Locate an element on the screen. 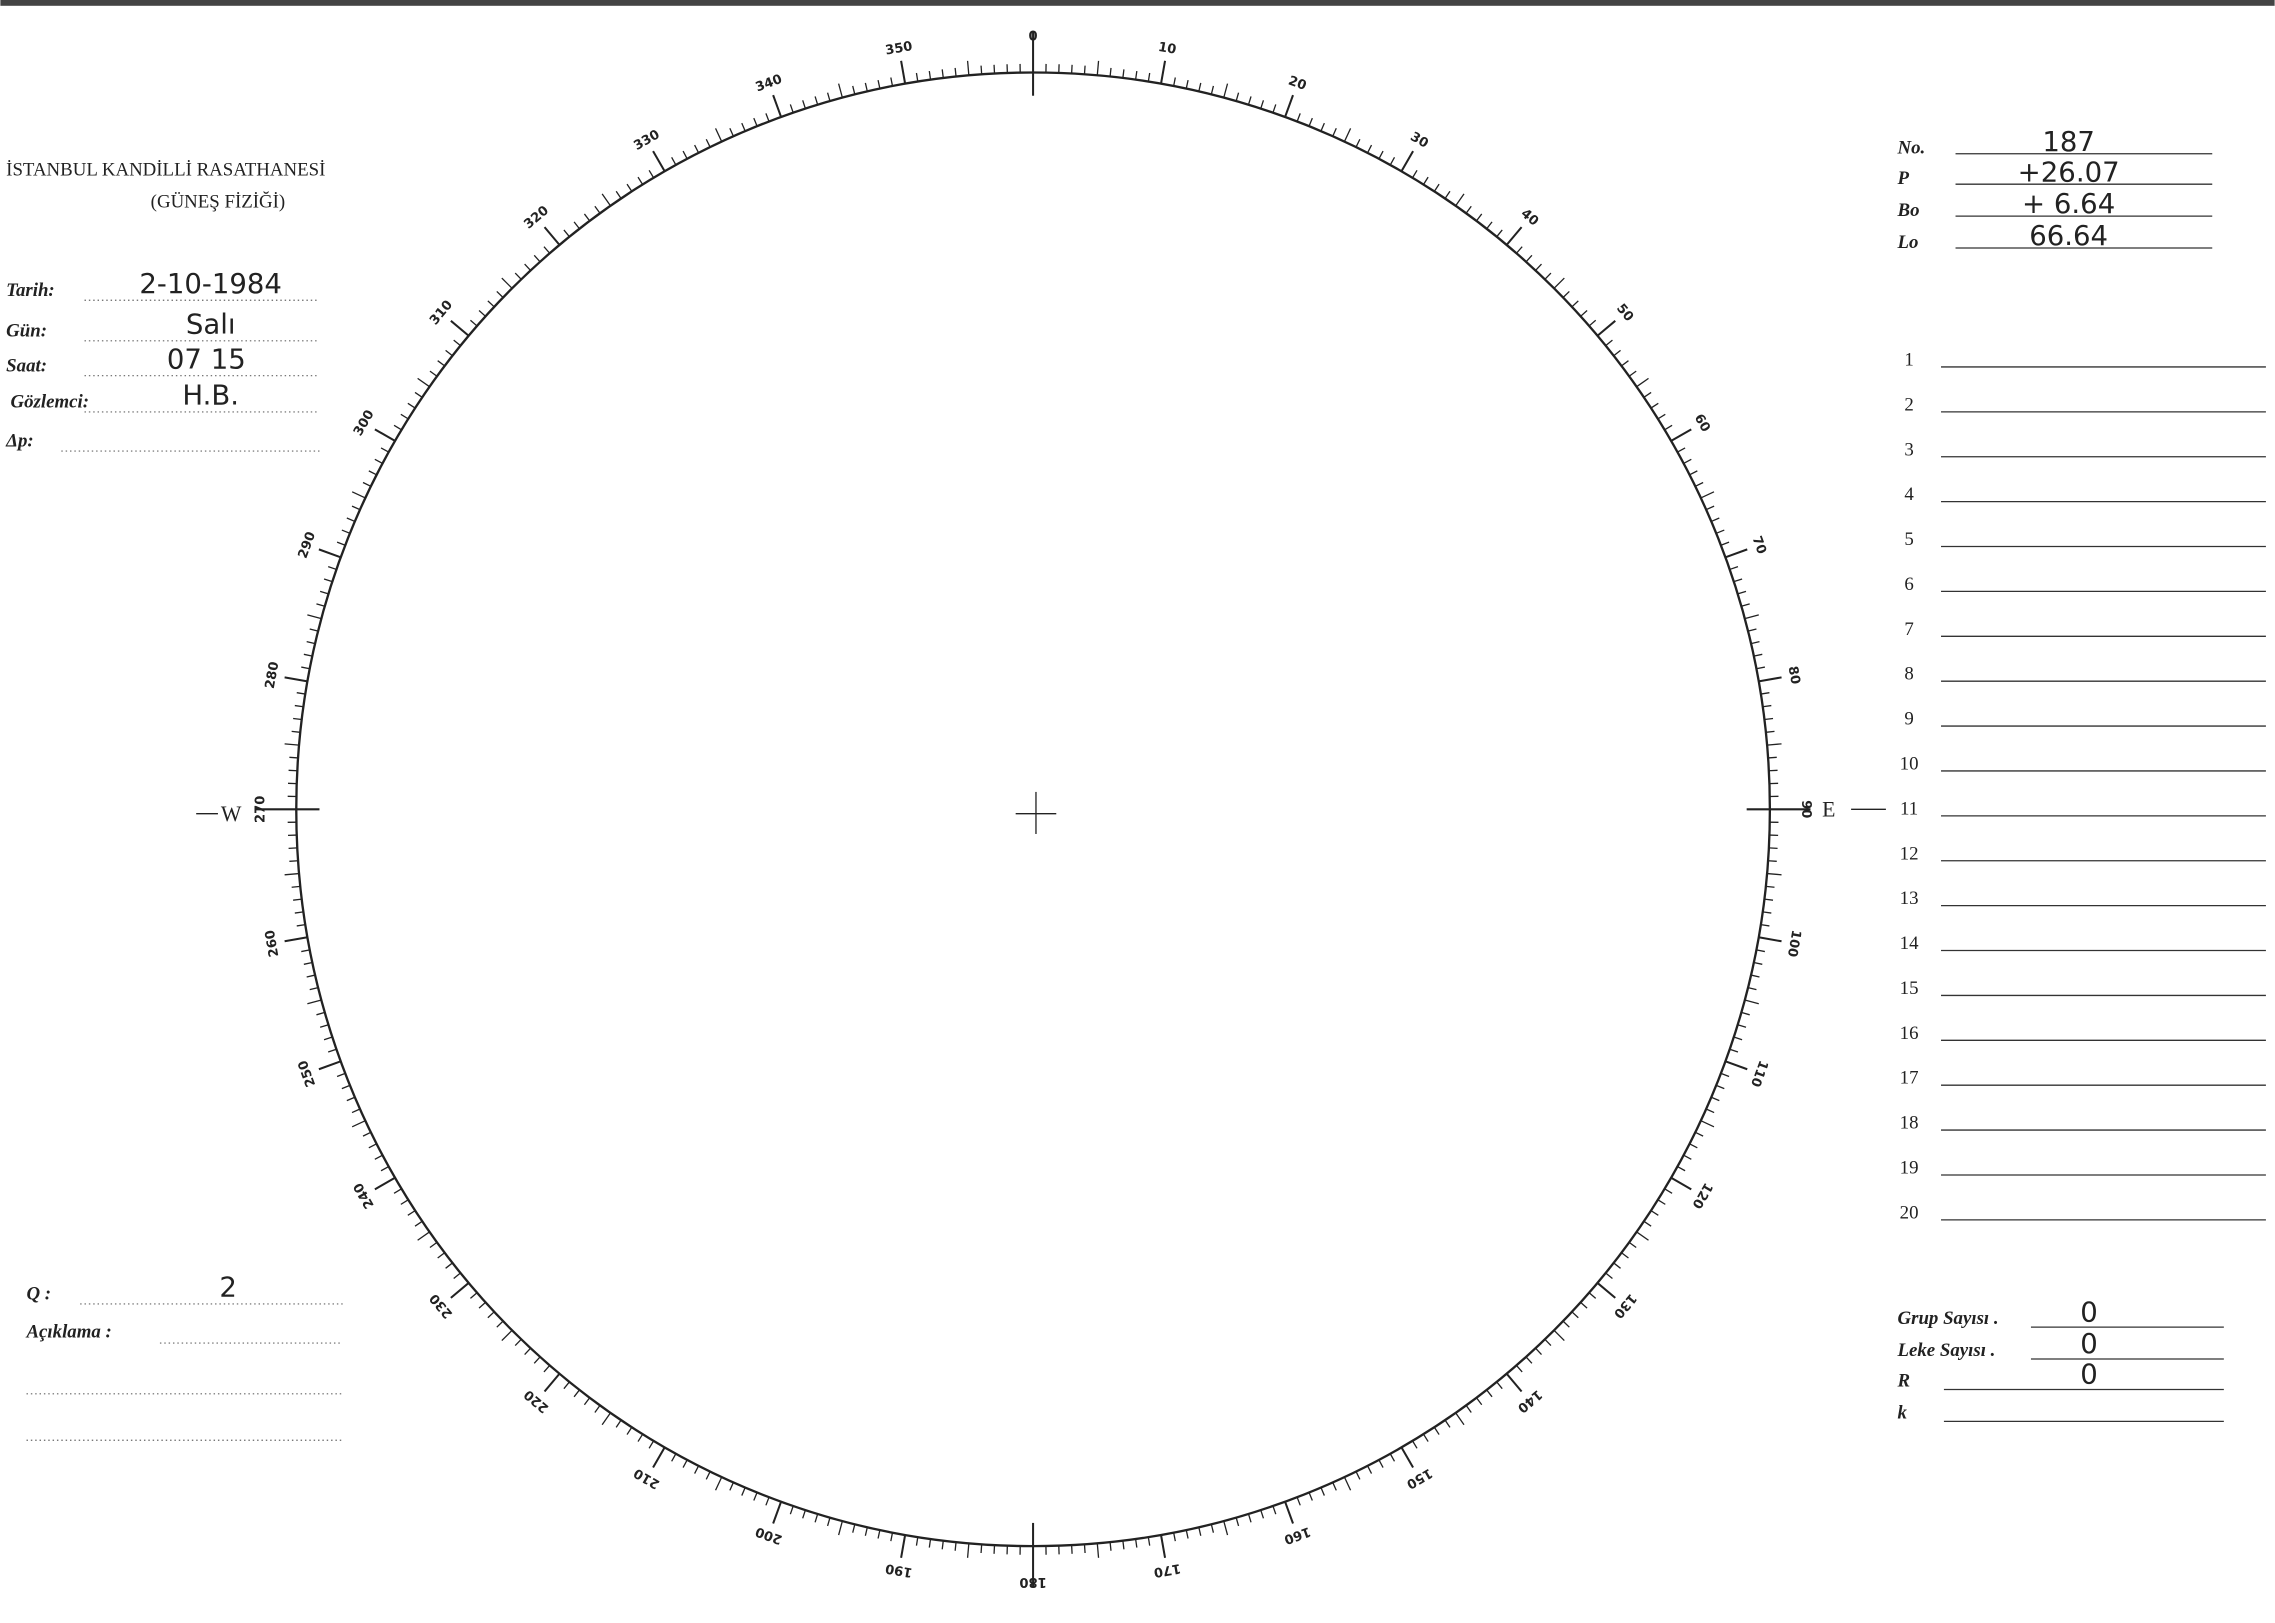 Image resolution: width=2275 pixels, height=1623 pixels. field-label: Q : is located at coordinates (38, 1294).